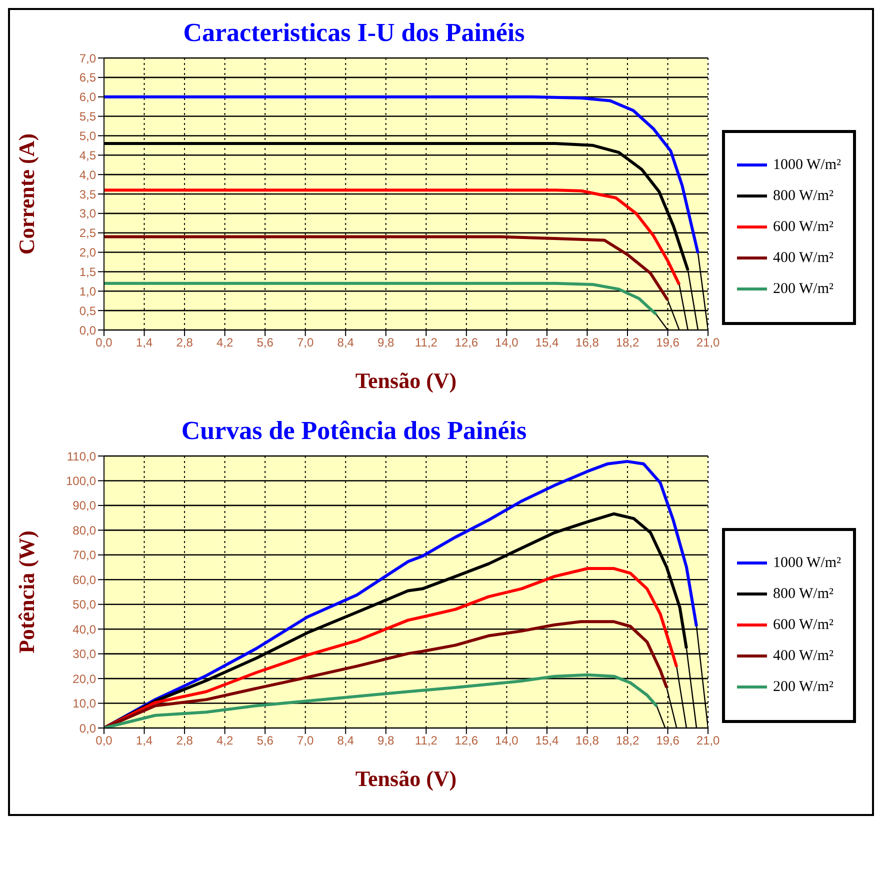 The width and height of the screenshot is (876, 888). I want to click on y-tick-label: 70,0, so click(84, 555).